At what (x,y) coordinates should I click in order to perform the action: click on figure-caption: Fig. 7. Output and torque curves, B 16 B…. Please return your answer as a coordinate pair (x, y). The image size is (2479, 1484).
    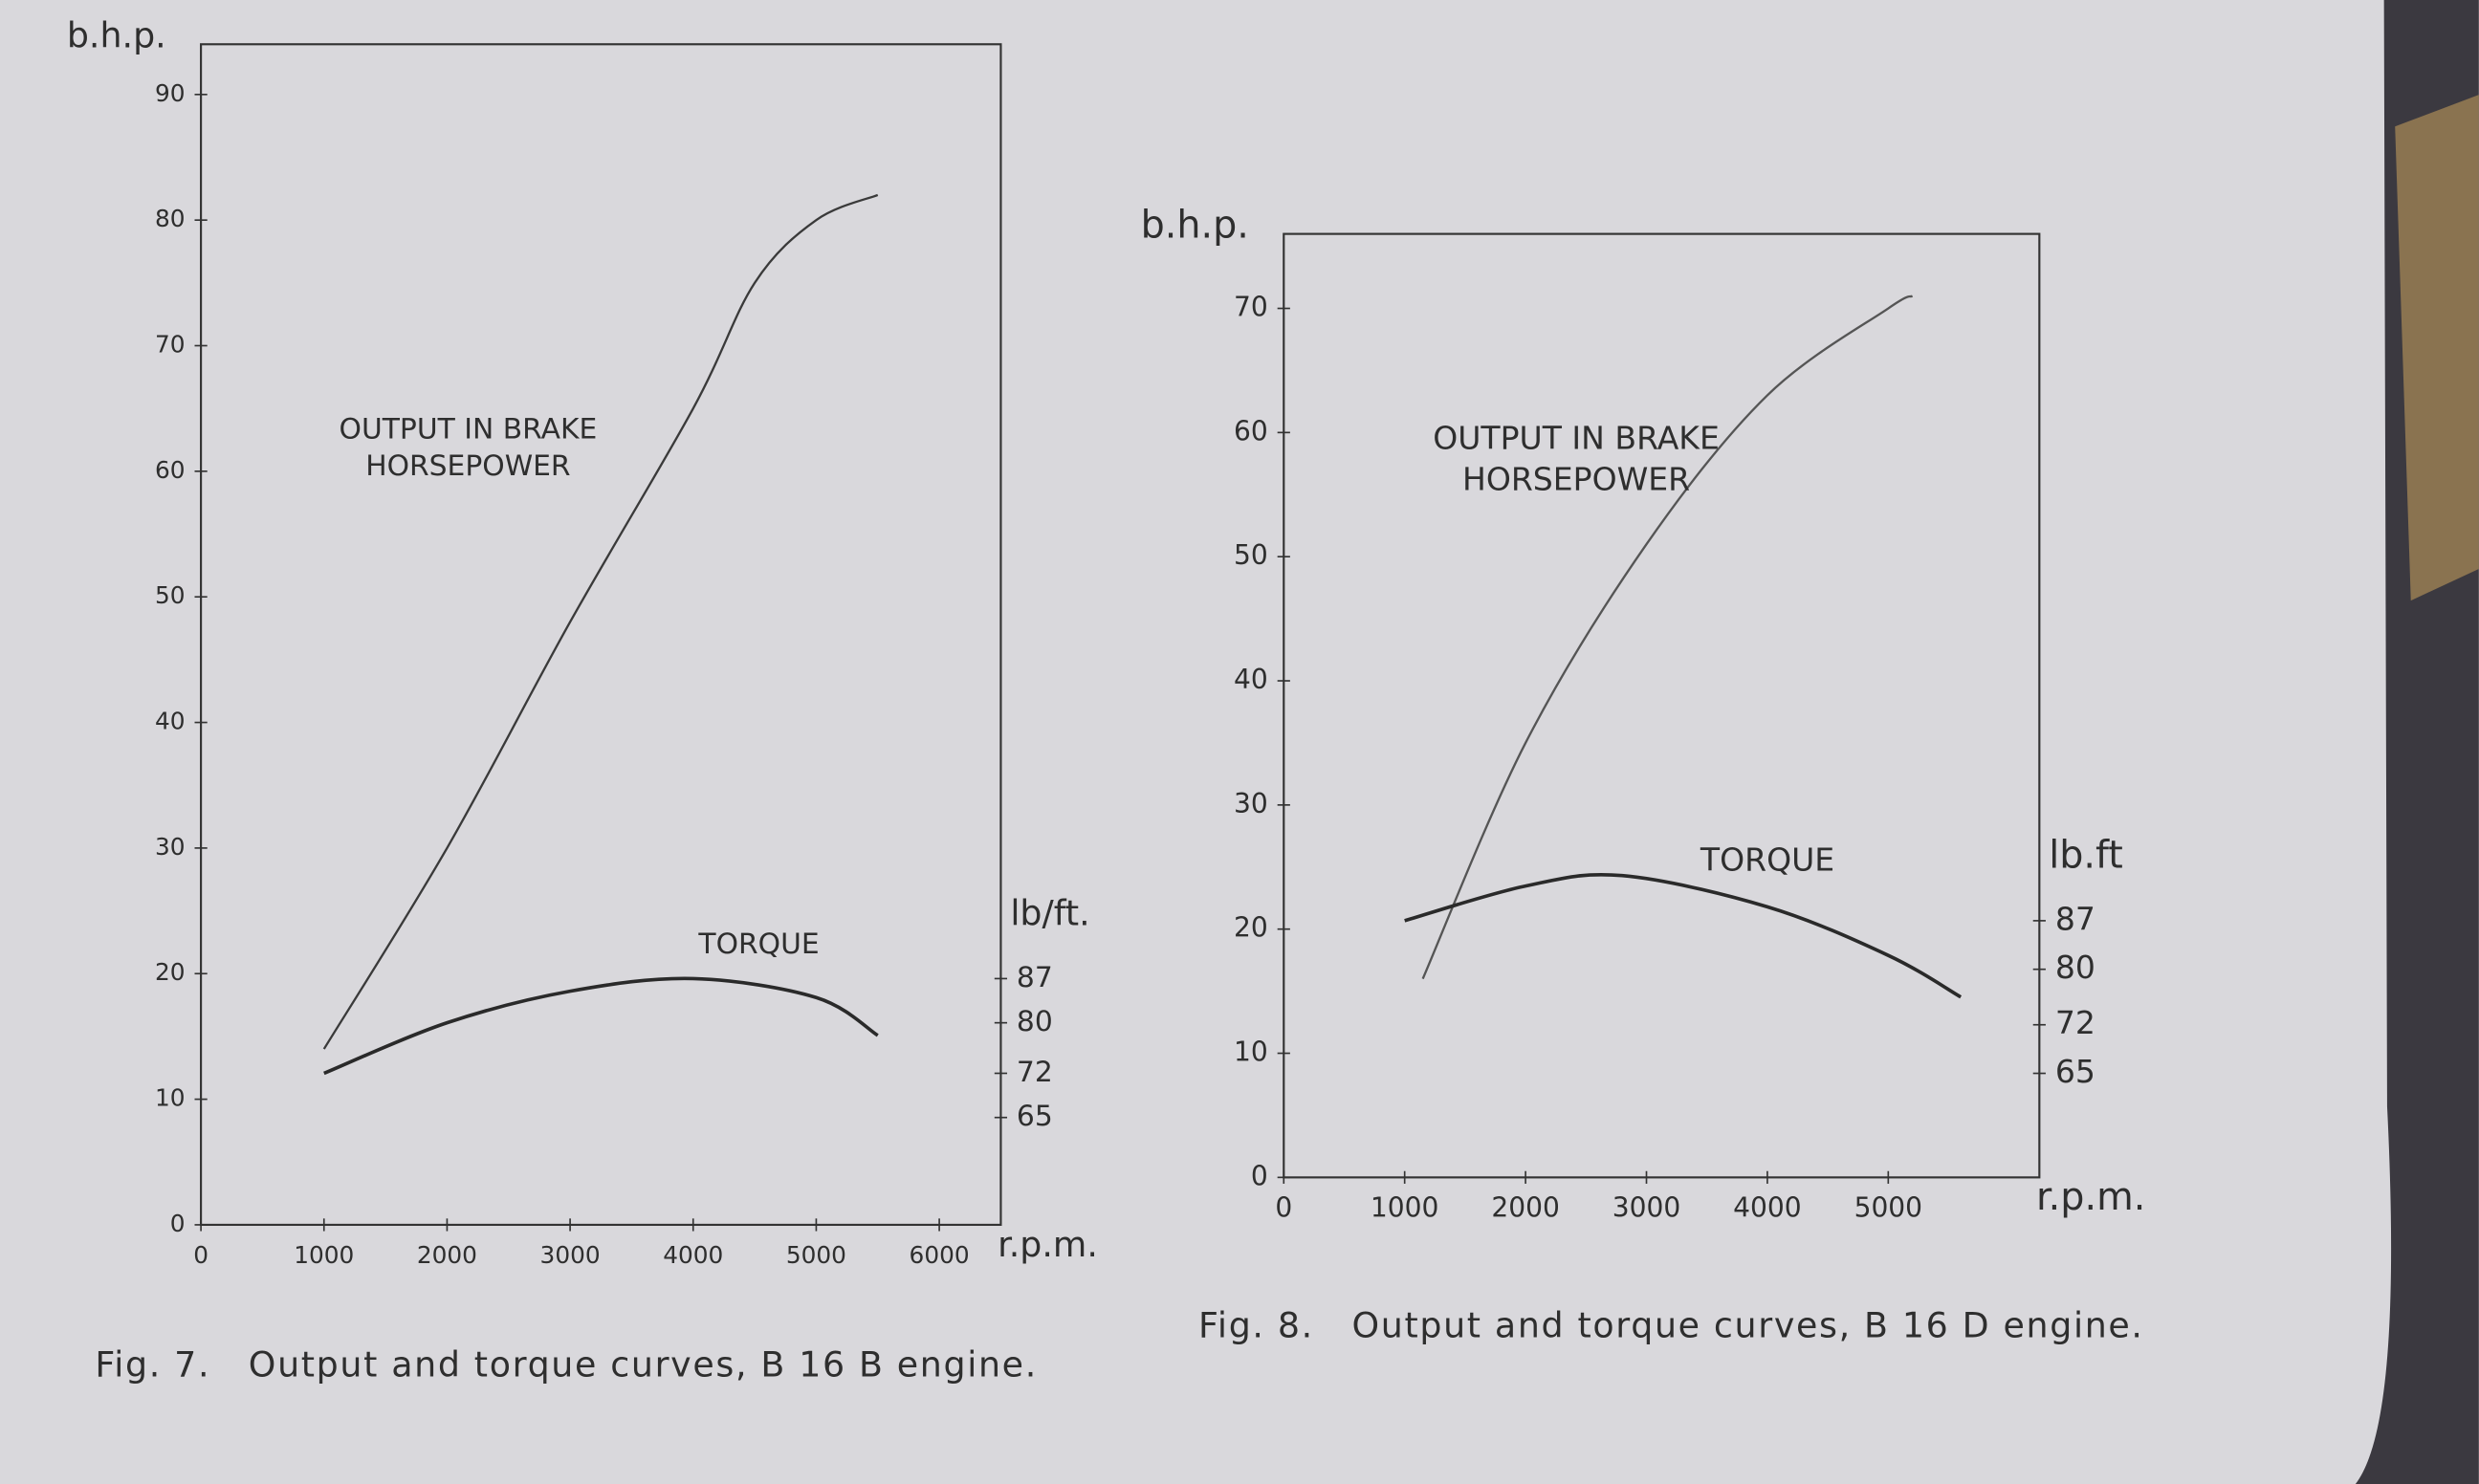
    Looking at the image, I should click on (566, 1365).